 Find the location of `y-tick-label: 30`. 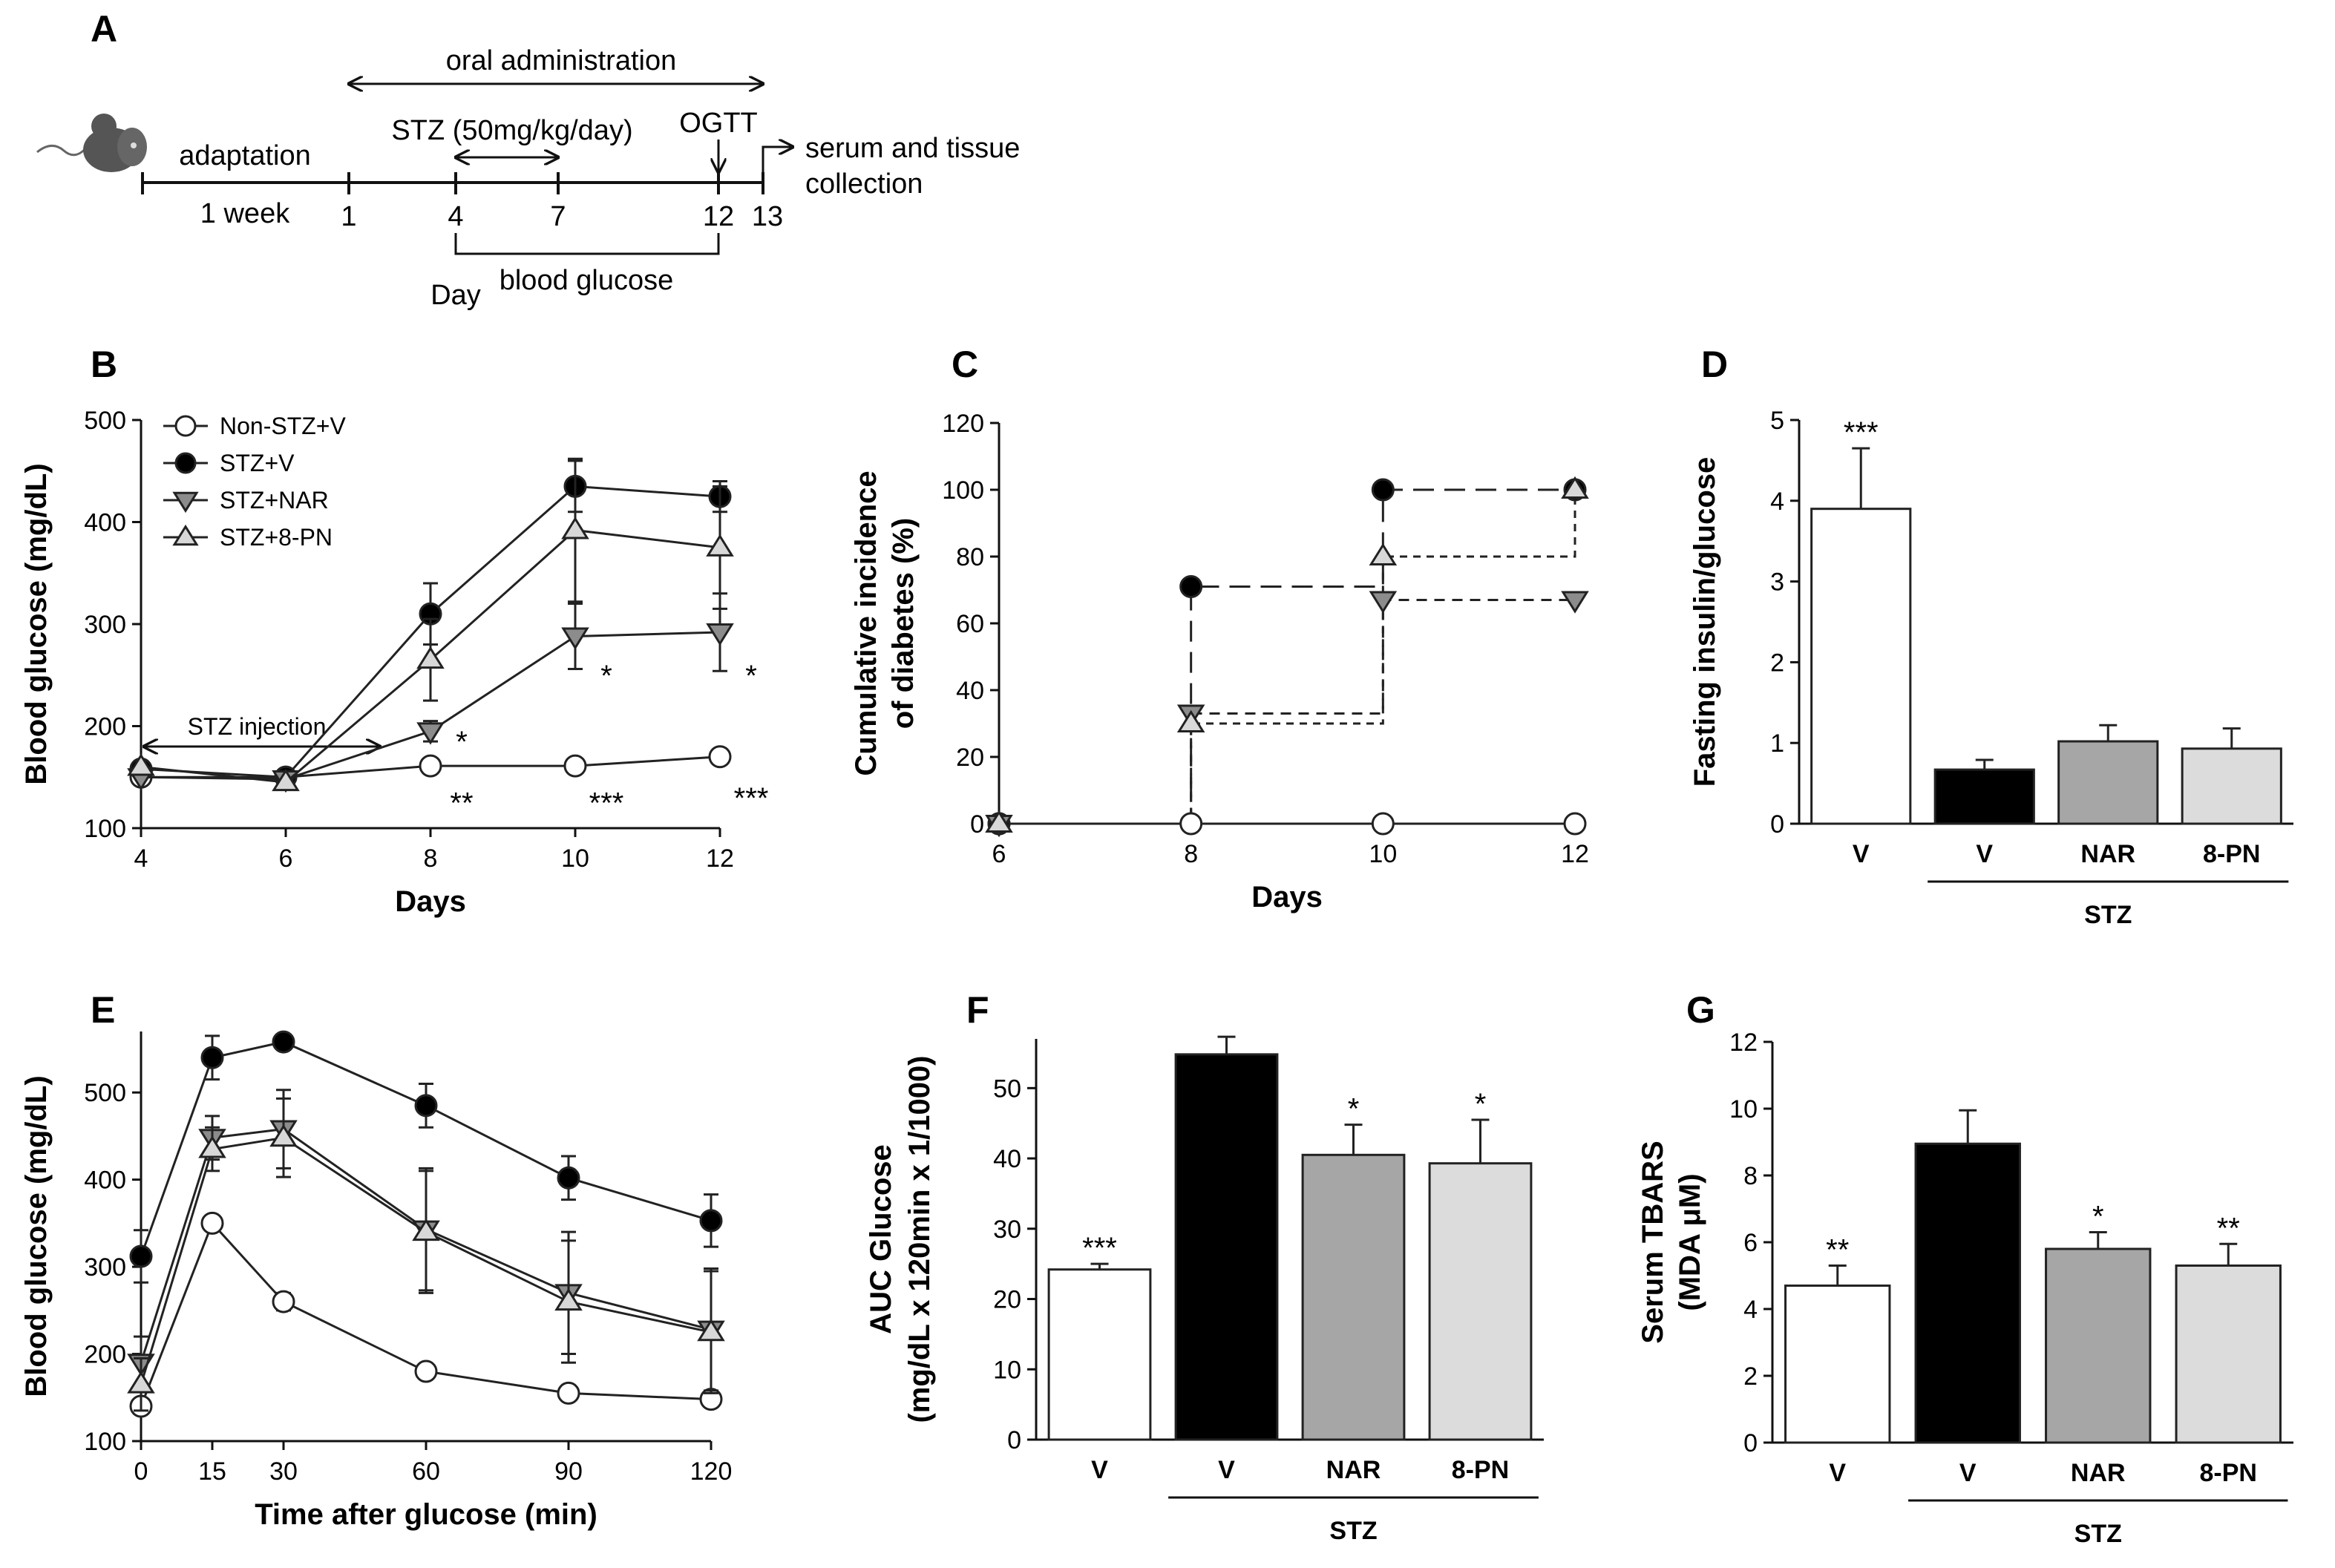

y-tick-label: 30 is located at coordinates (1007, 1230).